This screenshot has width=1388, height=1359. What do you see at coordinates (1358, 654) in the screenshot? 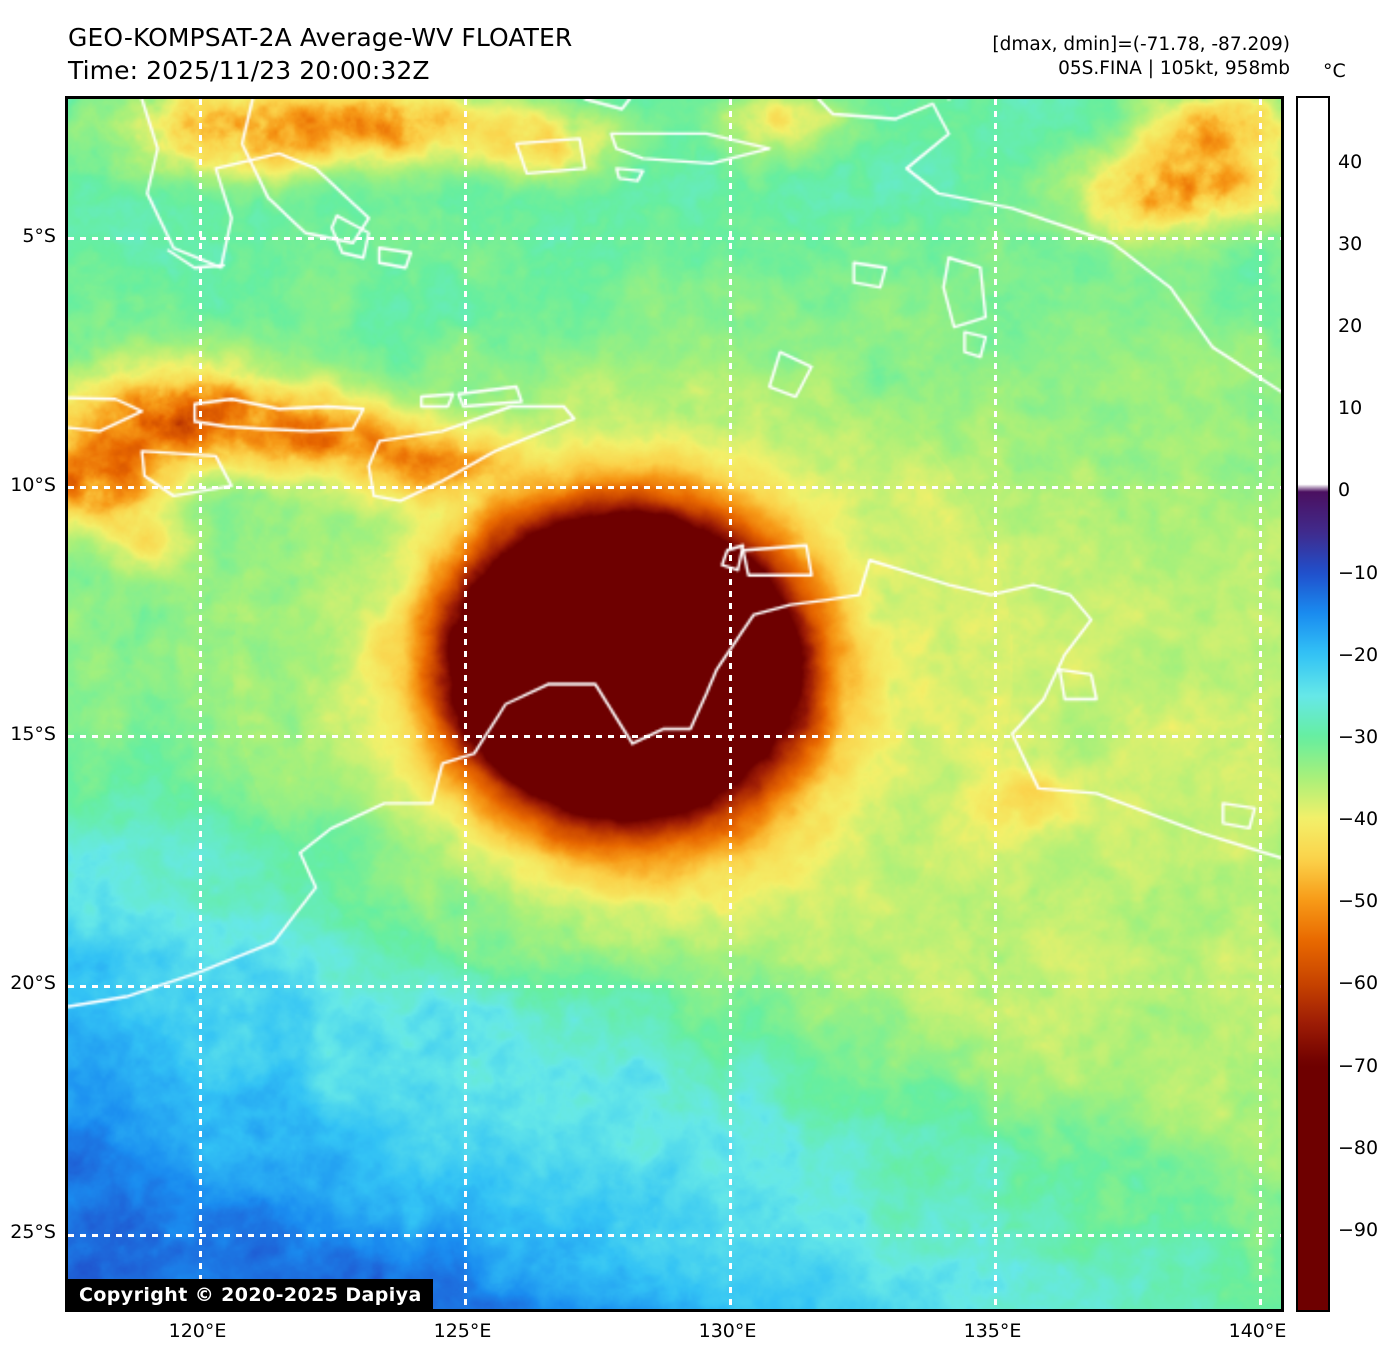
I see `colorbar-tick-6: −20` at bounding box center [1358, 654].